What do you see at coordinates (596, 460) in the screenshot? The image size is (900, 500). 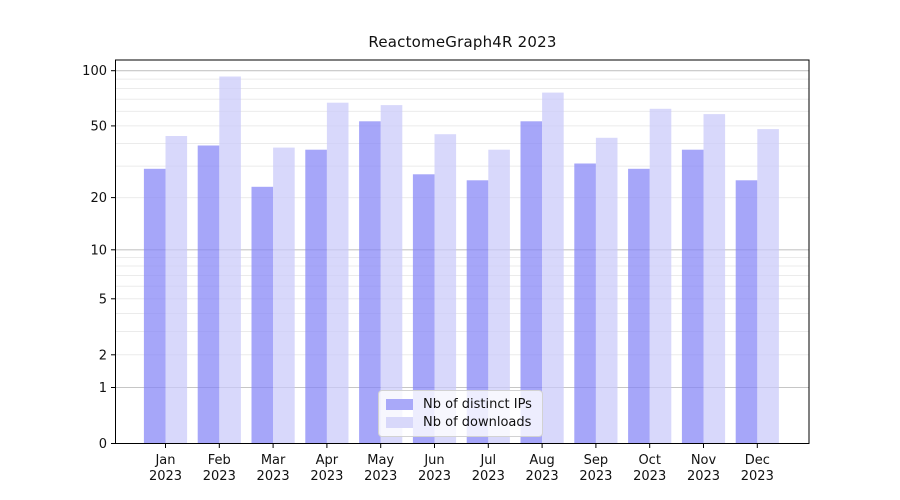 I see `x-tick-label-month-sep: Sep` at bounding box center [596, 460].